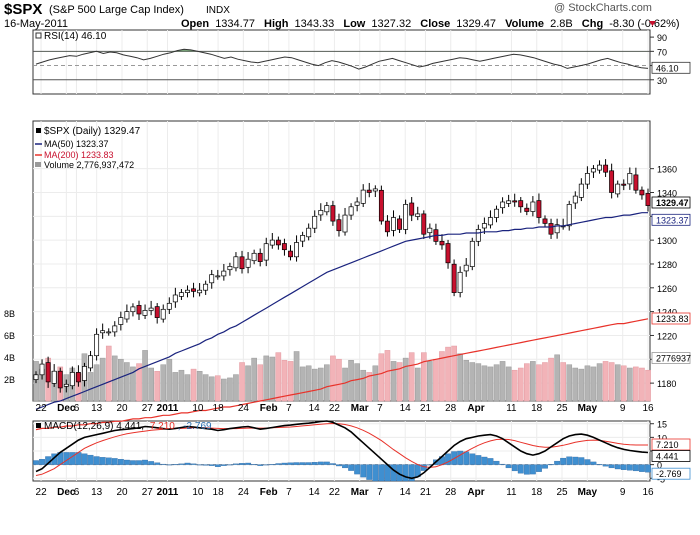 The width and height of the screenshot is (700, 535). Describe the element at coordinates (406, 408) in the screenshot. I see `x-axis-label: 14` at that location.